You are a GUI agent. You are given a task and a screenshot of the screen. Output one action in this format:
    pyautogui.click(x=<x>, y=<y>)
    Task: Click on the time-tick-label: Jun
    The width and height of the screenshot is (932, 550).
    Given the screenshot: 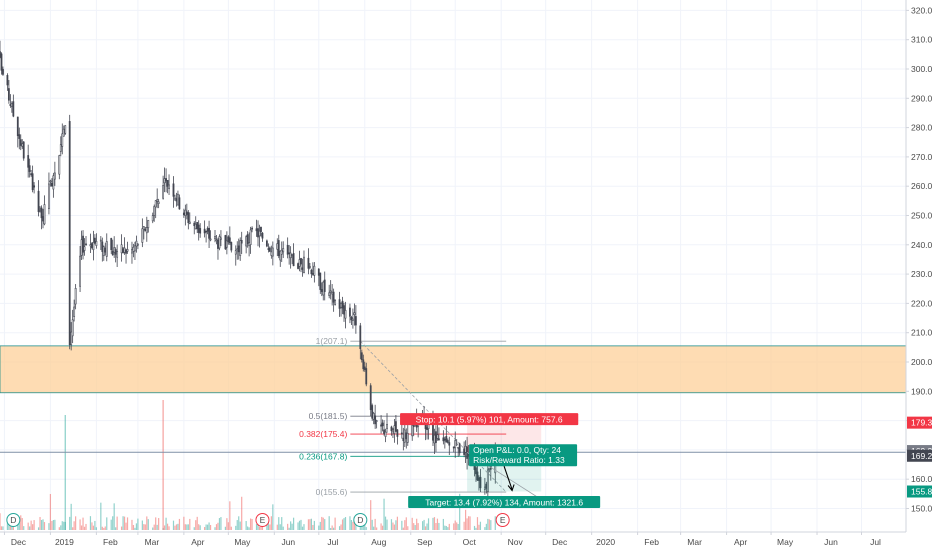 What is the action you would take?
    pyautogui.click(x=288, y=542)
    